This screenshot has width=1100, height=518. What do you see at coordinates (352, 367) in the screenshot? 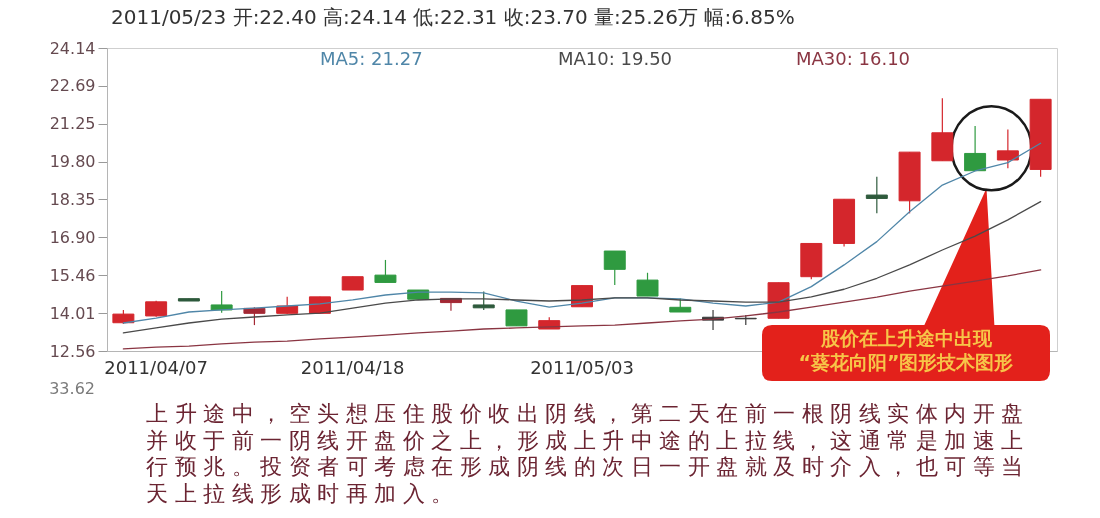
I see `x-tick-label: 2011/04/18` at bounding box center [352, 367].